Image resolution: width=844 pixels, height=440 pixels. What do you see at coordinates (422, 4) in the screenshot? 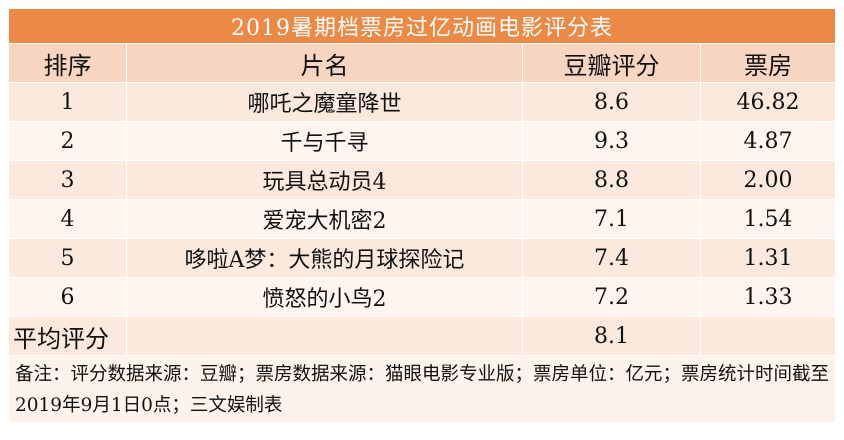
I see `cropped-top-text` at bounding box center [422, 4].